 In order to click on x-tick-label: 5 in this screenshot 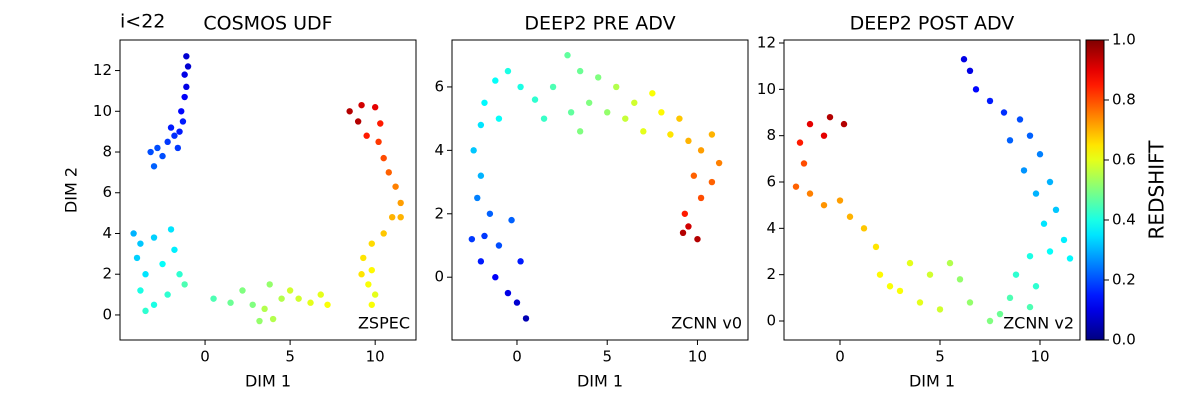, I will do `click(607, 357)`.